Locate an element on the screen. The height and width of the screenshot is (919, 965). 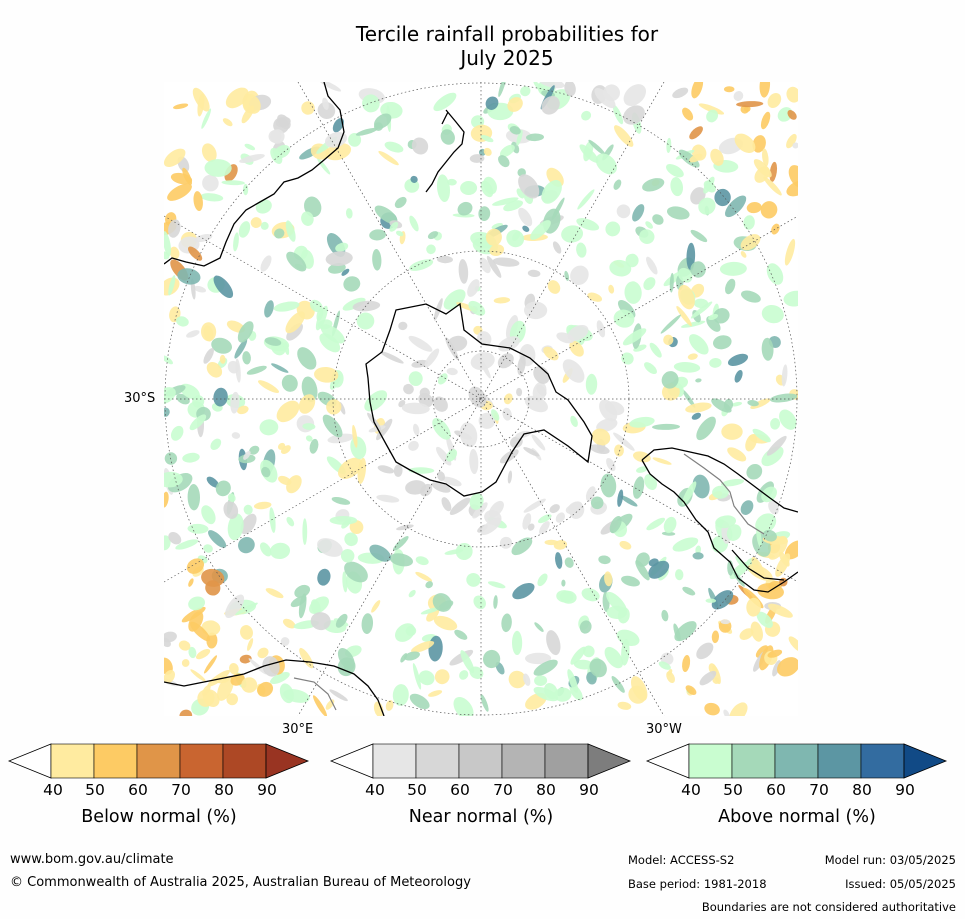
below-normal-tick: 60 is located at coordinates (138, 790).